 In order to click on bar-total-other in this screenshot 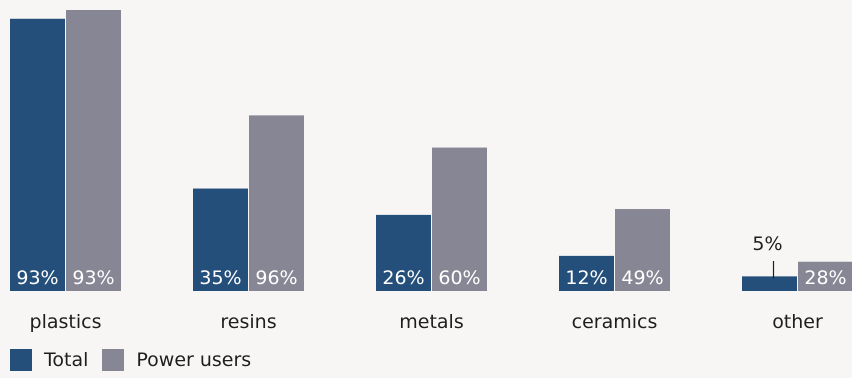, I will do `click(769, 283)`.